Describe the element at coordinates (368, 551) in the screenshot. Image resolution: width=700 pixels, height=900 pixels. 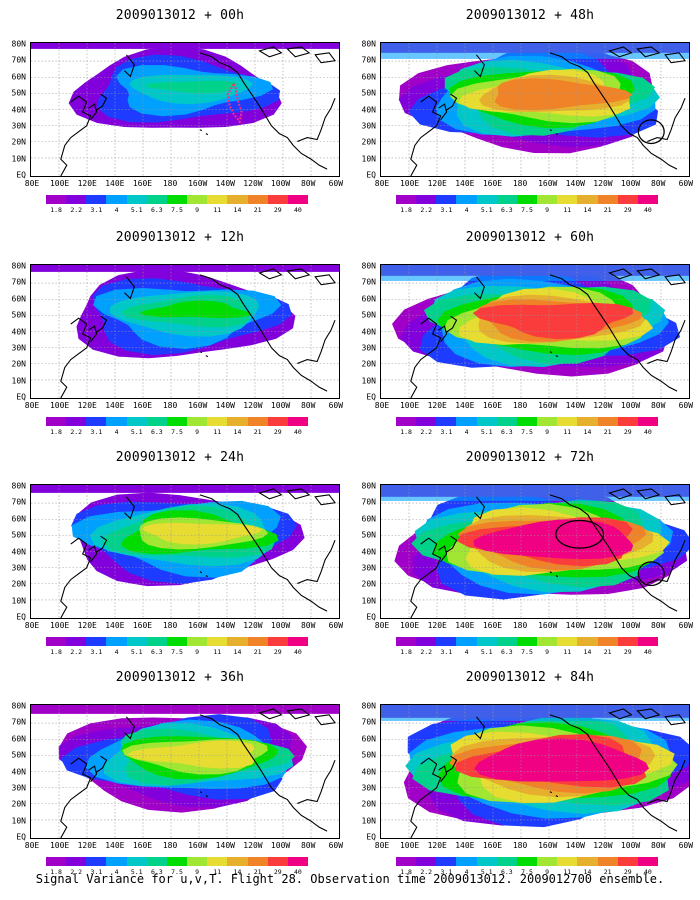
I see `latitude-label: 40N` at that location.